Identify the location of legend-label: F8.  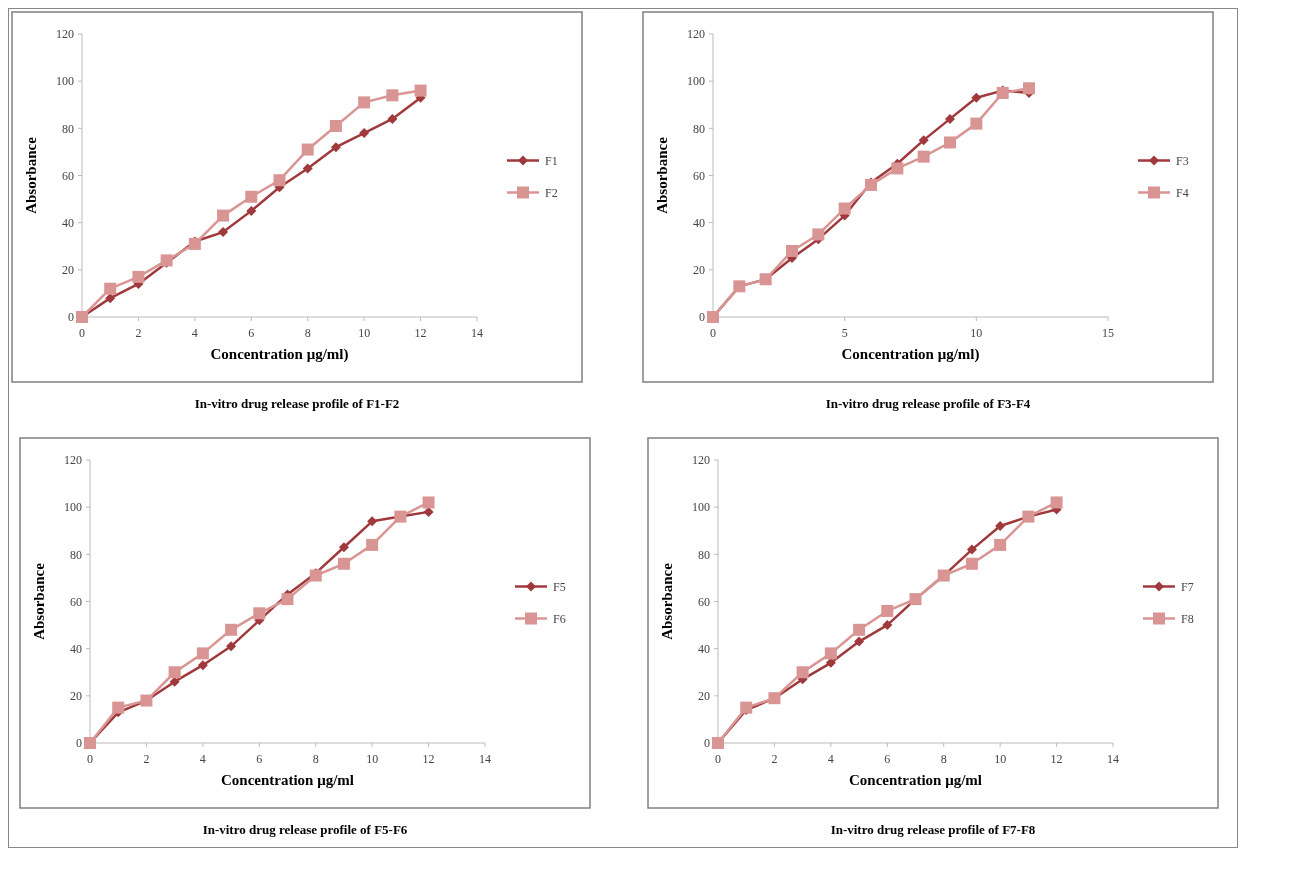
(1187, 618).